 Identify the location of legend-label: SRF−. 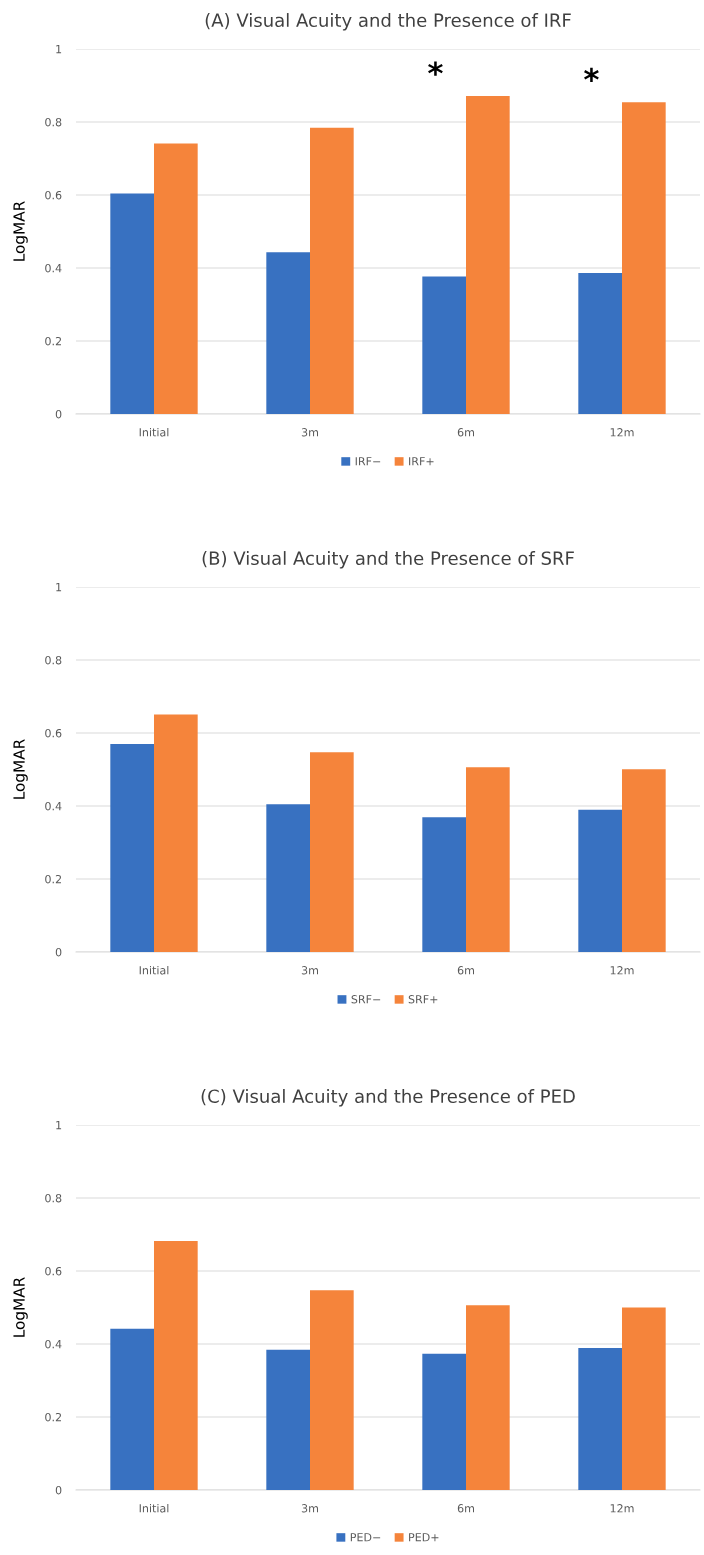
(366, 999).